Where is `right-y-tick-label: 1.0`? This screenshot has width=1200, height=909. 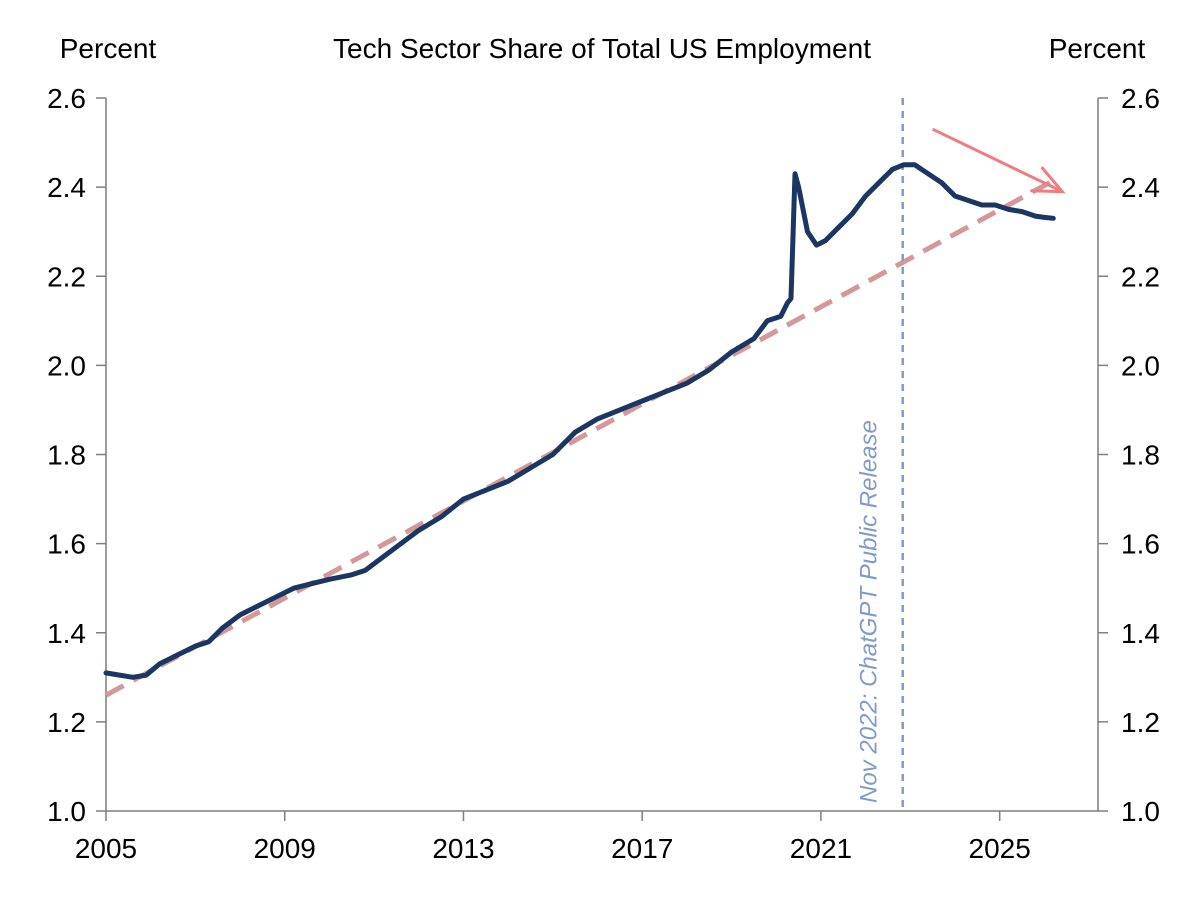
right-y-tick-label: 1.0 is located at coordinates (1140, 811).